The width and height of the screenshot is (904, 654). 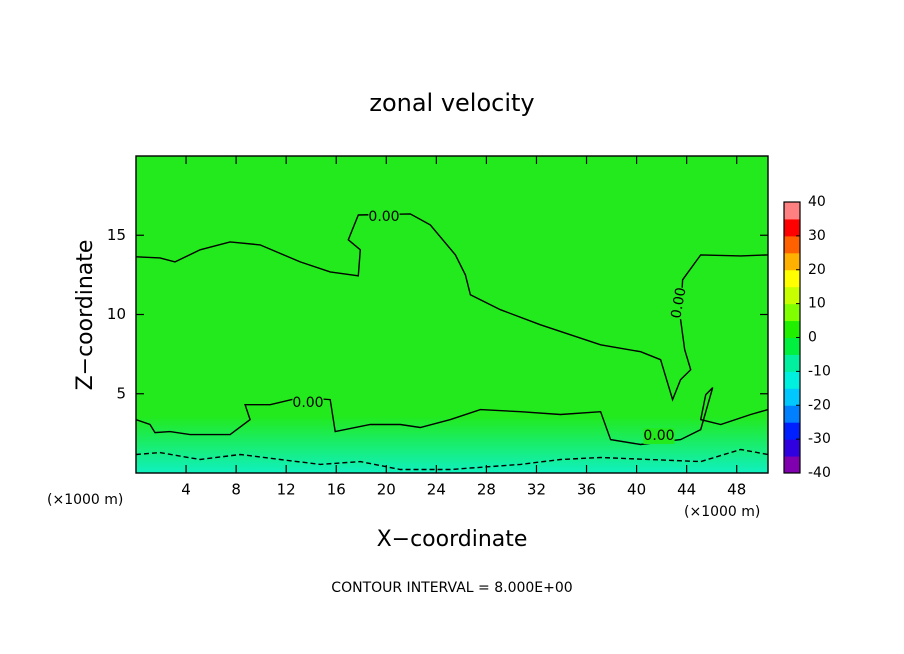 What do you see at coordinates (186, 490) in the screenshot?
I see `x-tick-label: 4` at bounding box center [186, 490].